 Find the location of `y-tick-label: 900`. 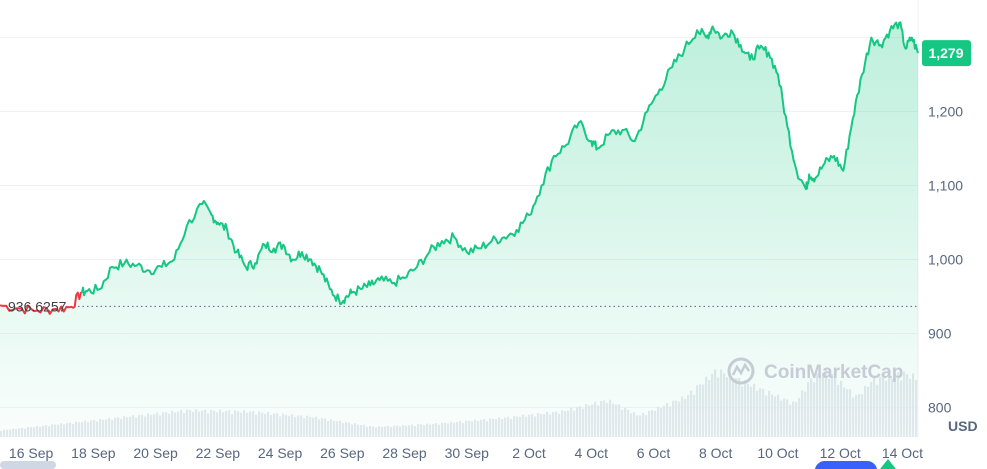

y-tick-label: 900 is located at coordinates (940, 333).